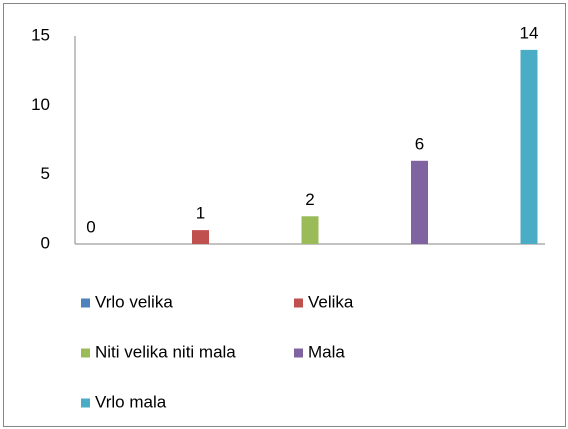 The height and width of the screenshot is (429, 568). What do you see at coordinates (45, 173) in the screenshot?
I see `y-tick-label: 5` at bounding box center [45, 173].